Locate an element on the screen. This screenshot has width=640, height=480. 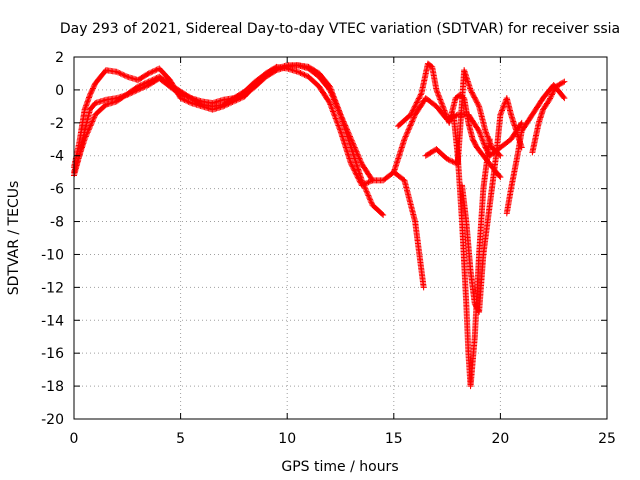
x-tick-label: 25 is located at coordinates (607, 439).